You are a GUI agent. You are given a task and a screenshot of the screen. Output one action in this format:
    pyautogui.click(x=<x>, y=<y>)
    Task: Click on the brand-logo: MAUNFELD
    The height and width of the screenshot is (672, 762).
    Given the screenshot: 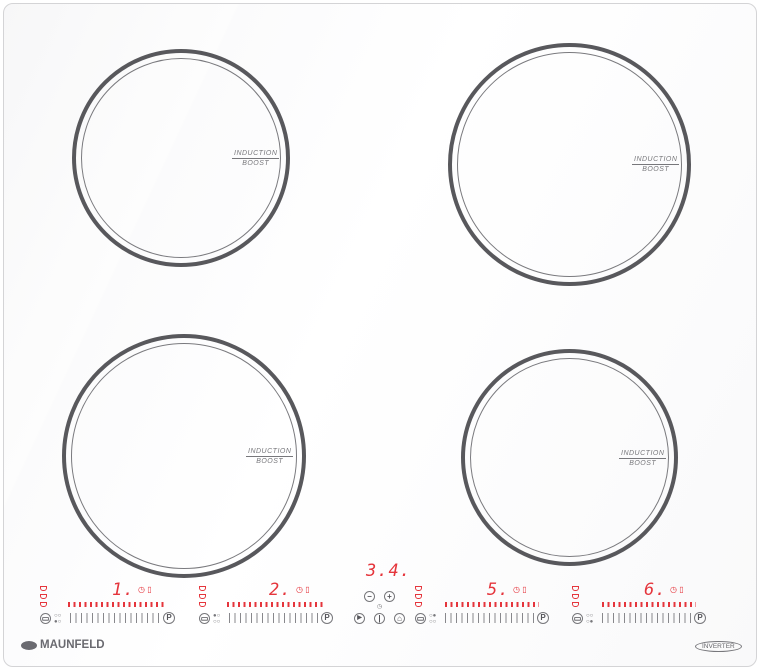 What is the action you would take?
    pyautogui.click(x=63, y=645)
    